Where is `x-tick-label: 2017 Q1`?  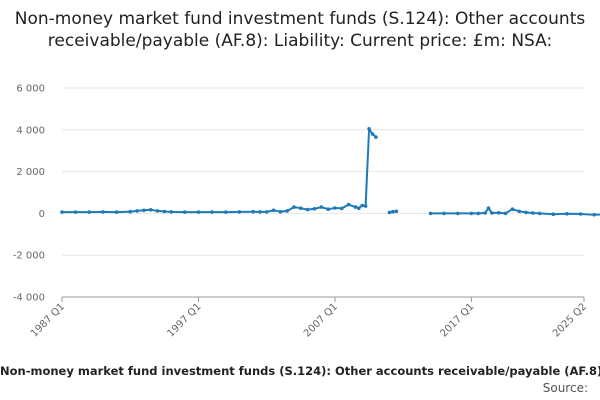
x-tick-label: 2017 Q1 is located at coordinates (457, 320).